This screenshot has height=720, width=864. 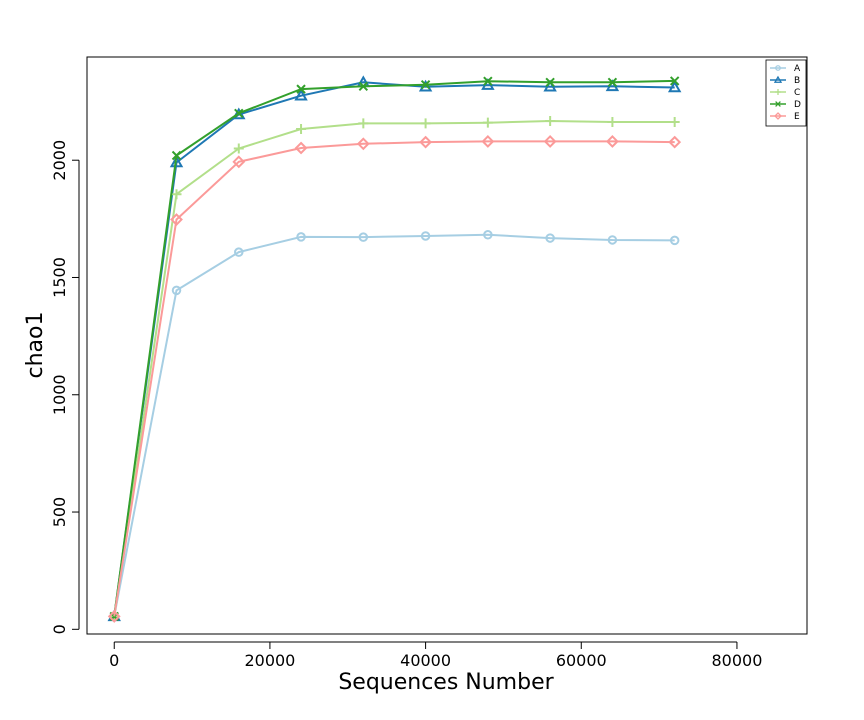 I want to click on y-tick-label: 500, so click(x=59, y=512).